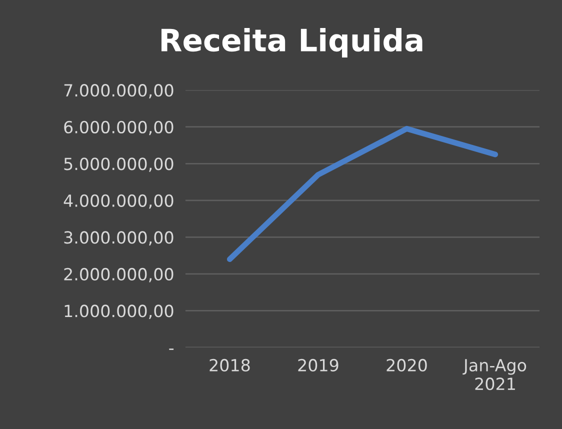 The width and height of the screenshot is (562, 429). I want to click on y-tick-label: 3.000.000,00, so click(119, 238).